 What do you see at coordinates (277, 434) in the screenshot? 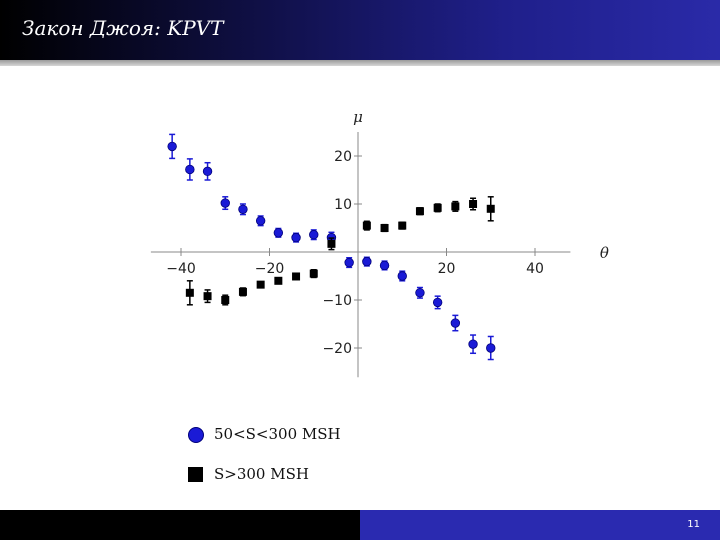
I see `legend-circle-label: 50<S<300 MSH` at bounding box center [277, 434].